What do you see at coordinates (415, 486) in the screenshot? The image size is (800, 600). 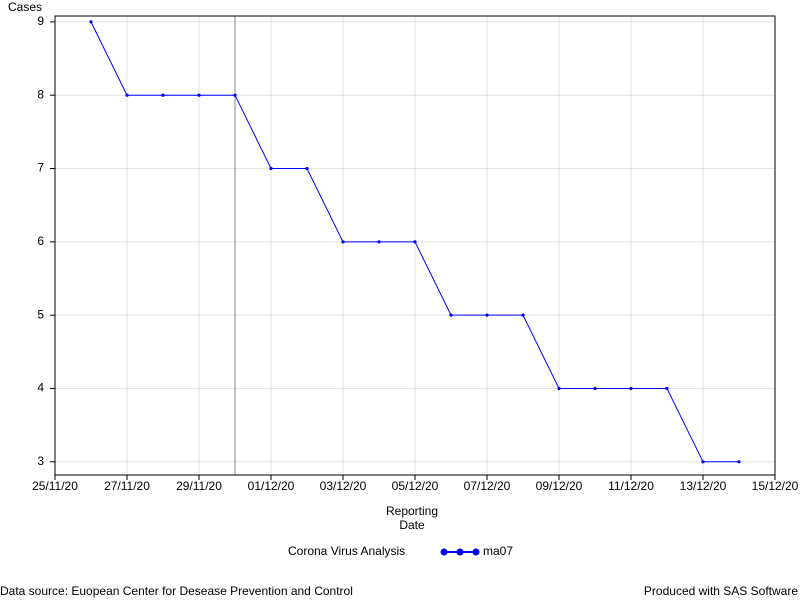 I see `x-tick-label: 05/12/20` at bounding box center [415, 486].